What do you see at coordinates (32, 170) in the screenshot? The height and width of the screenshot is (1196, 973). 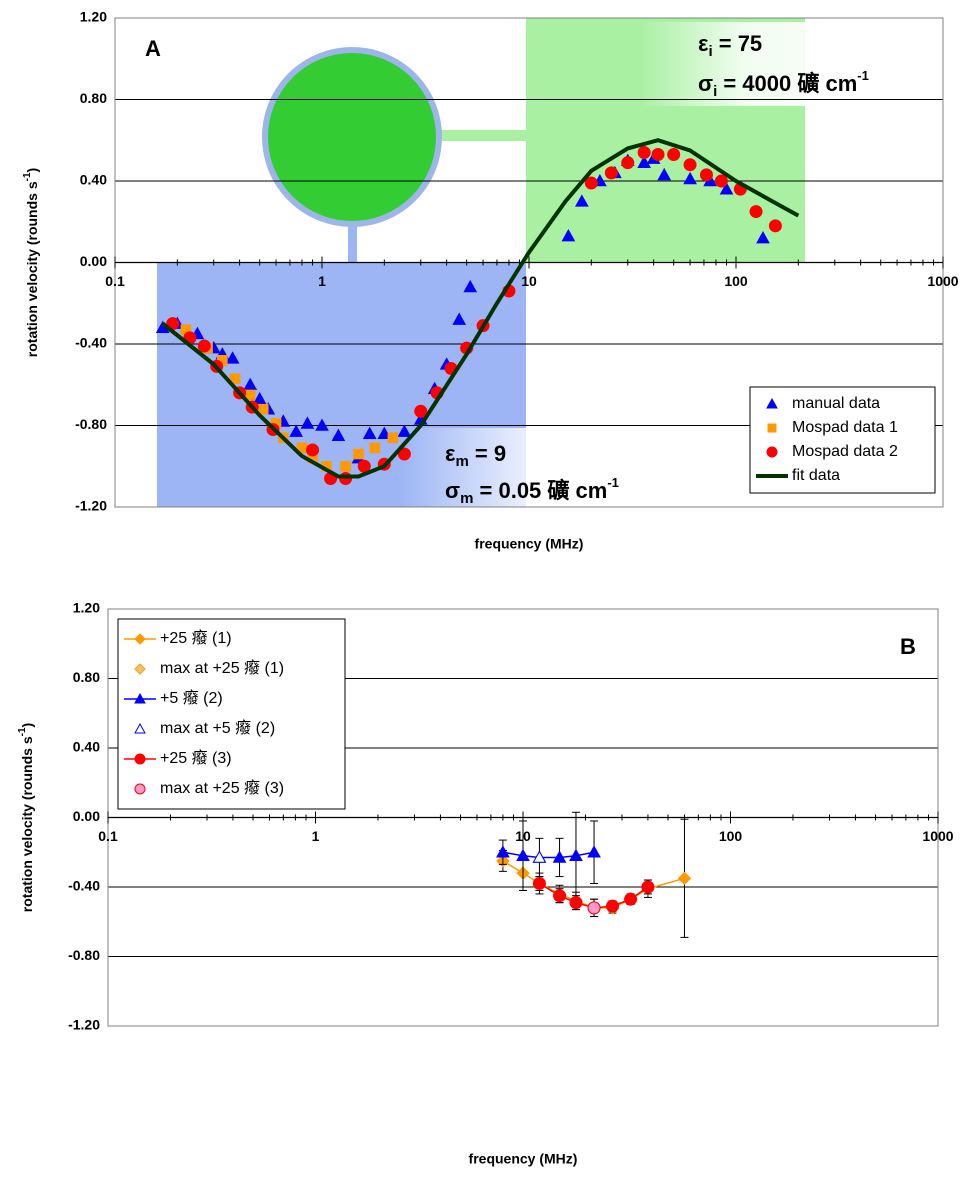 I see `y-axis-title-end: )` at bounding box center [32, 170].